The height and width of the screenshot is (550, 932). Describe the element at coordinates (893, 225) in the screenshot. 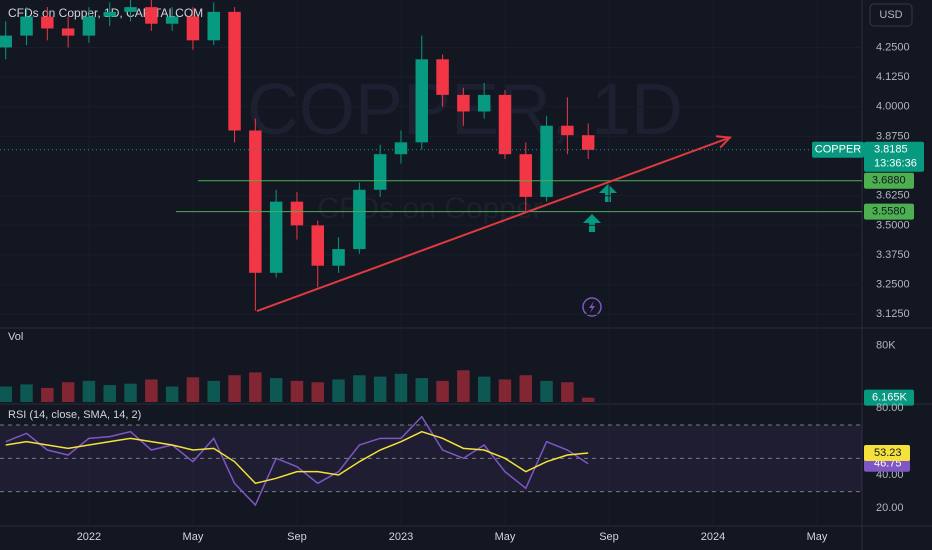

I see `y-tick-label: 3.5000` at that location.